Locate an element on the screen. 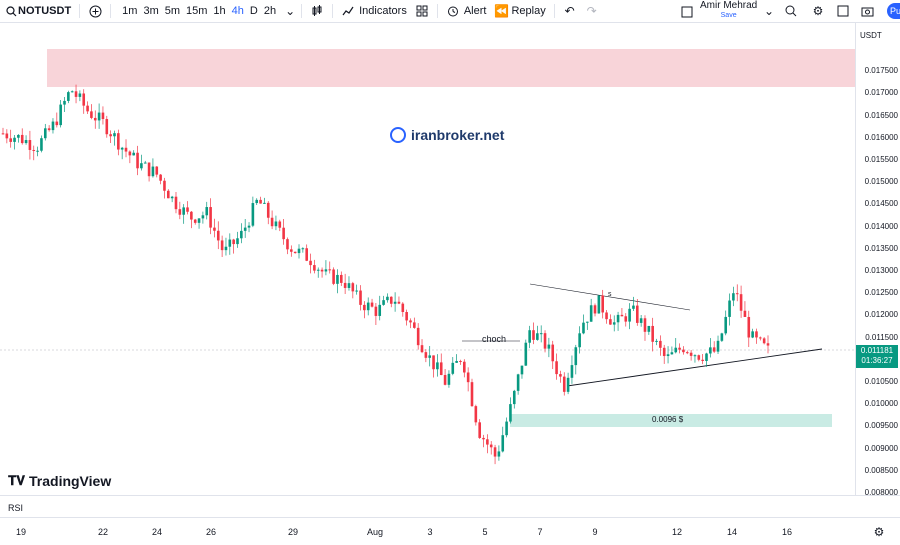  timeframe-5m: 5m is located at coordinates (172, 11).